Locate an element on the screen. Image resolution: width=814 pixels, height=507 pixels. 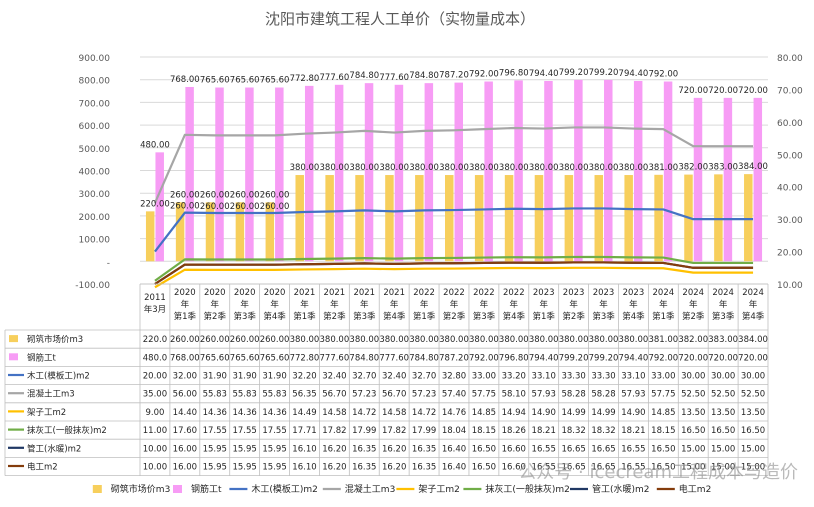
table-cell: 20.00 is located at coordinates (155, 377).